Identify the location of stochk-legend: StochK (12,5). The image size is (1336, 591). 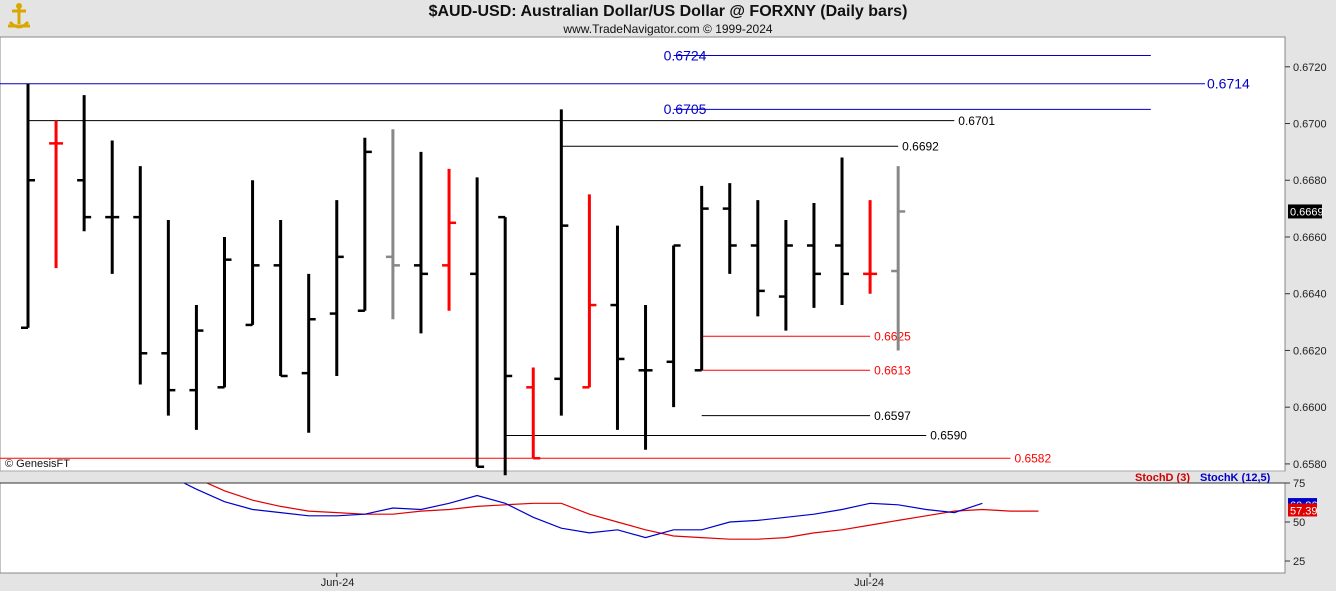
(1235, 478).